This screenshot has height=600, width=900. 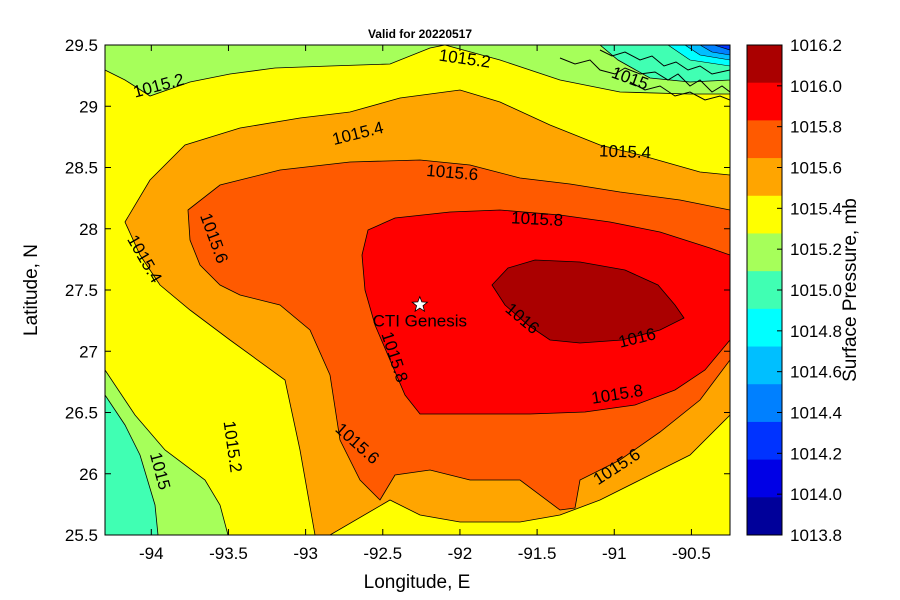 What do you see at coordinates (816, 535) in the screenshot?
I see `colorbar-tick-label: 1013.8` at bounding box center [816, 535].